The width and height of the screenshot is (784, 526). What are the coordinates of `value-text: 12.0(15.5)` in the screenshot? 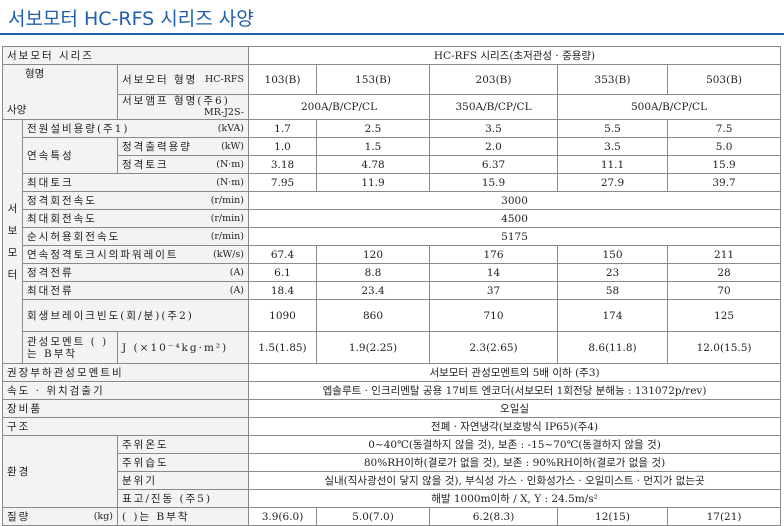 It's located at (724, 347).